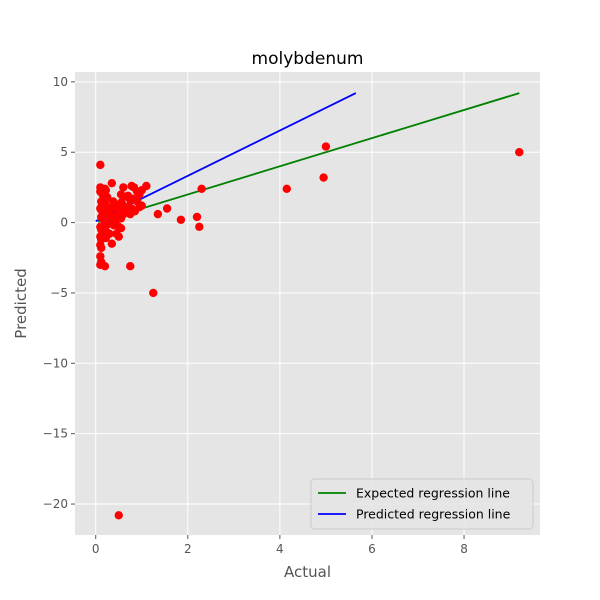  I want to click on legend-box, so click(422, 504).